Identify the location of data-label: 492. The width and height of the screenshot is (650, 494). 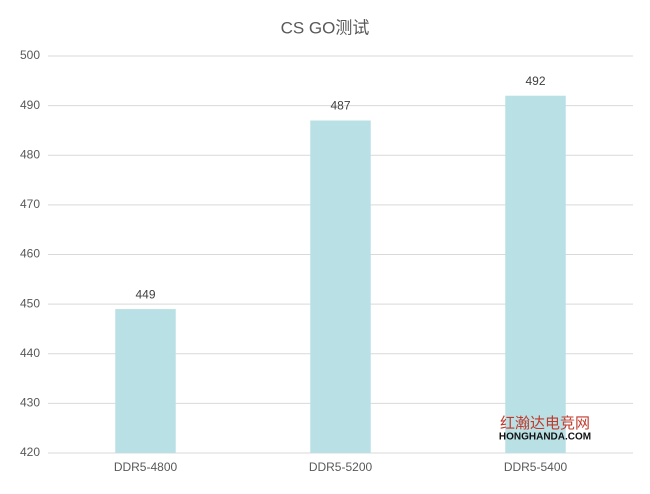
(535, 81).